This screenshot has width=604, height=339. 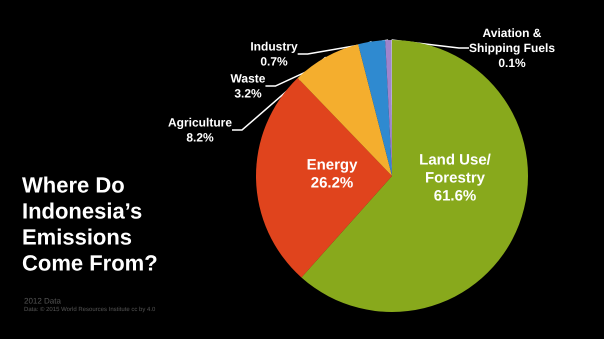 I want to click on slice-label: Energy, so click(x=332, y=165).